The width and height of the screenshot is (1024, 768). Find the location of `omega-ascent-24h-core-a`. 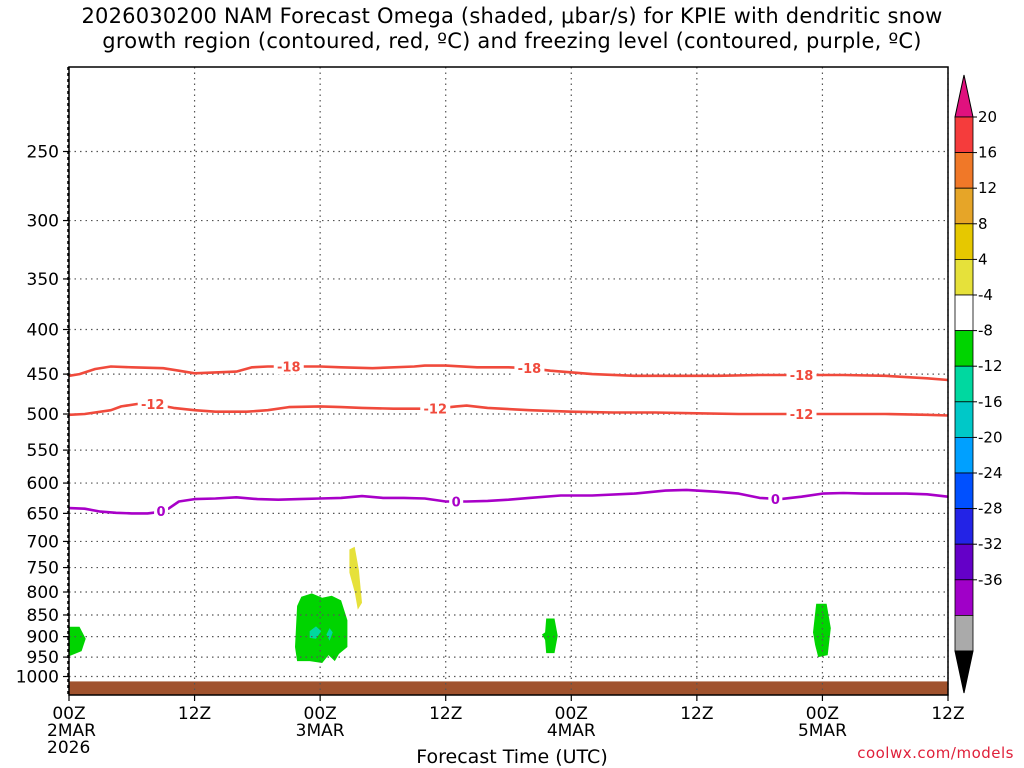

omega-ascent-24h-core-a is located at coordinates (315, 632).